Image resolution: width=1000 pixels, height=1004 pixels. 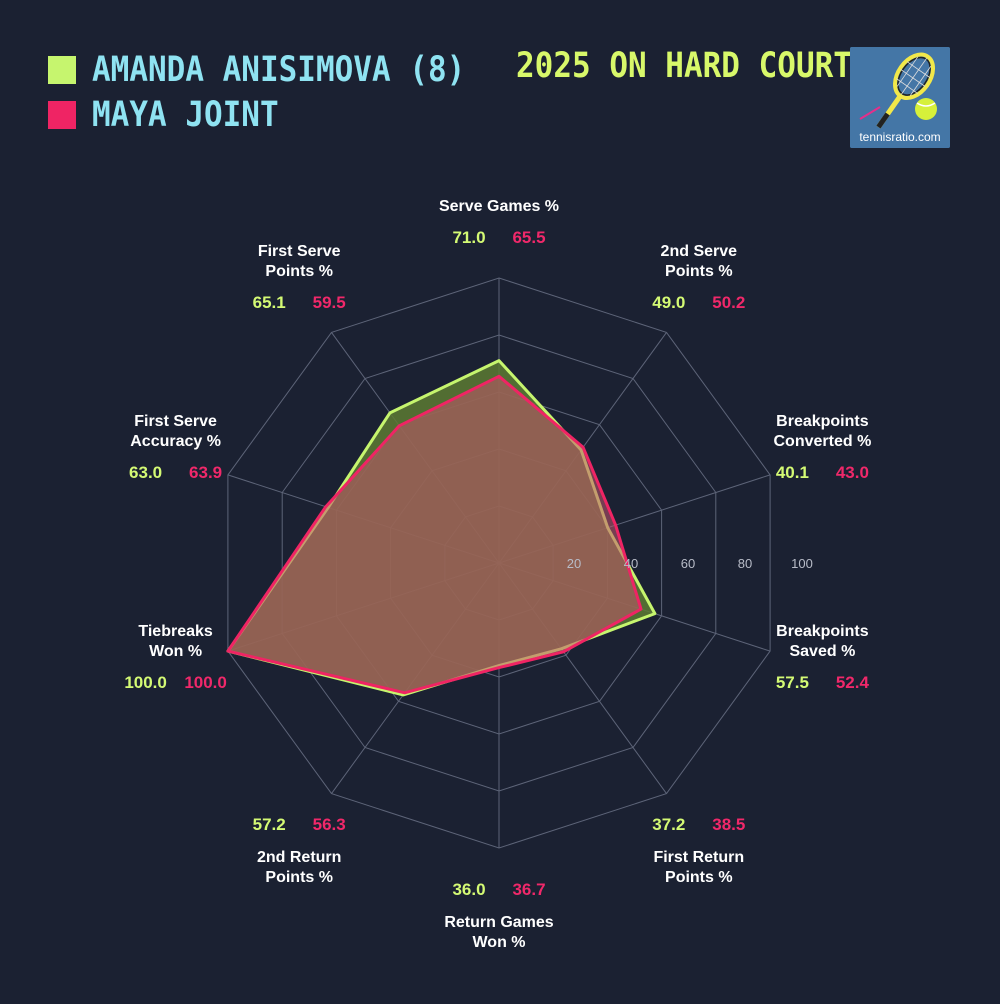 I want to click on value-label-joint: 100.0, so click(x=205, y=682).